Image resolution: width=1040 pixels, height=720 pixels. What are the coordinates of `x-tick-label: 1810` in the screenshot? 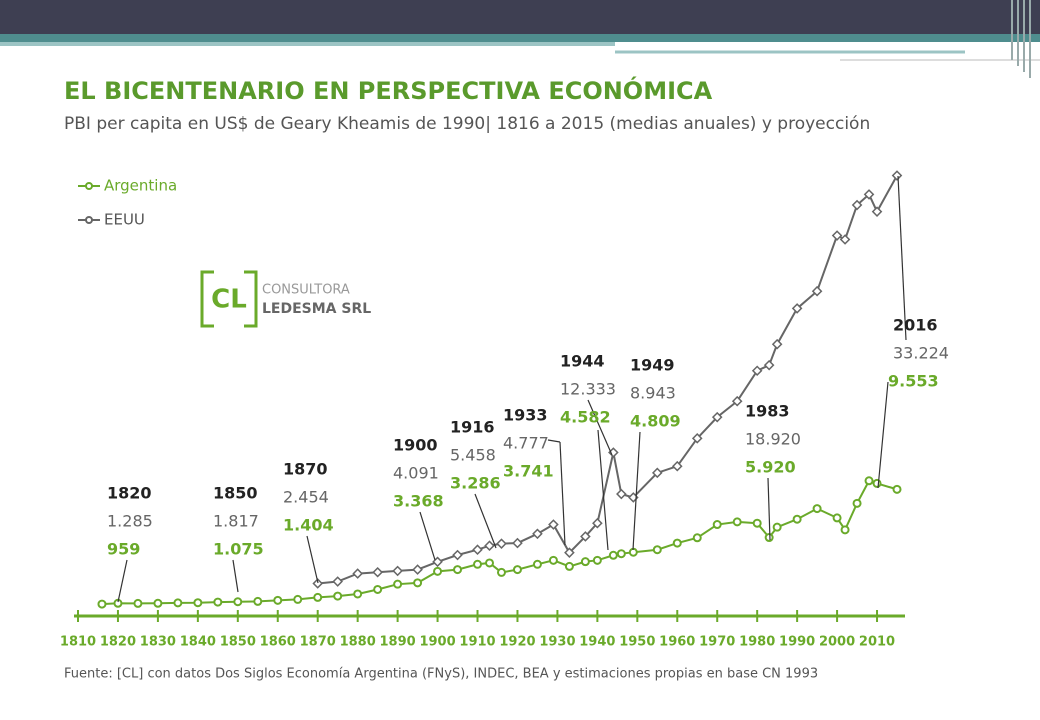 It's located at (78, 642).